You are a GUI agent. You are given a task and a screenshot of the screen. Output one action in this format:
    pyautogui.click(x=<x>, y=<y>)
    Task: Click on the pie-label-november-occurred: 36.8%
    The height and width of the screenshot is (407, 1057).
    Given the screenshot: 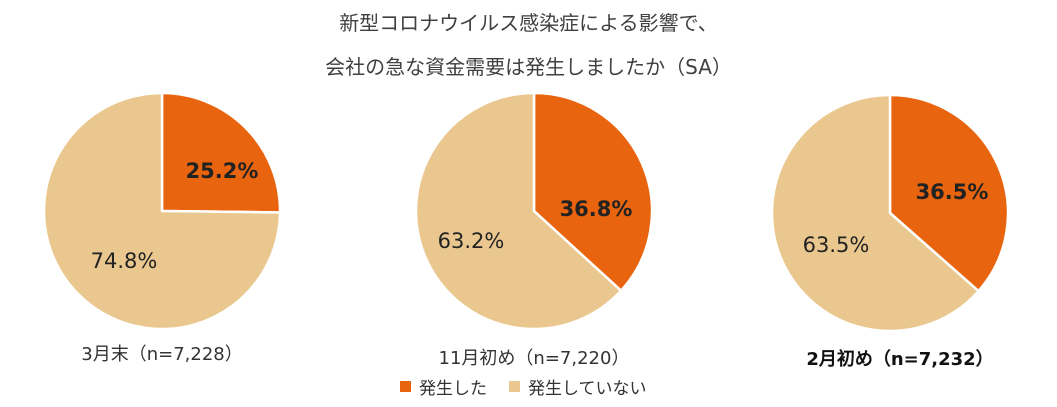 What is the action you would take?
    pyautogui.click(x=596, y=209)
    